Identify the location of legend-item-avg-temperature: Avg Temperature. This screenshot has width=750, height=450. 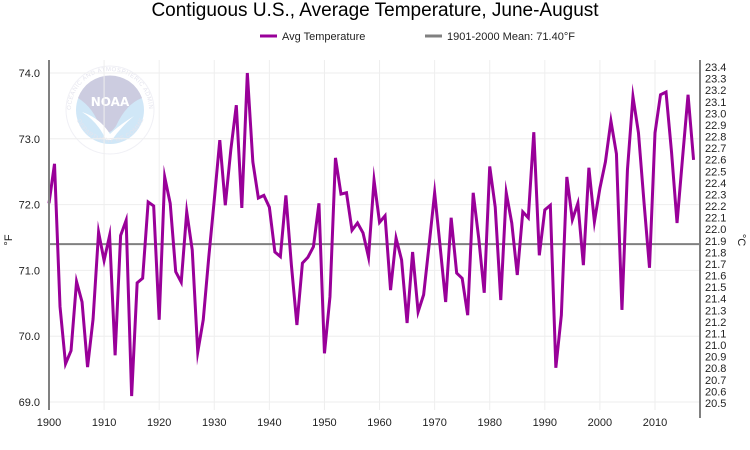
(312, 37).